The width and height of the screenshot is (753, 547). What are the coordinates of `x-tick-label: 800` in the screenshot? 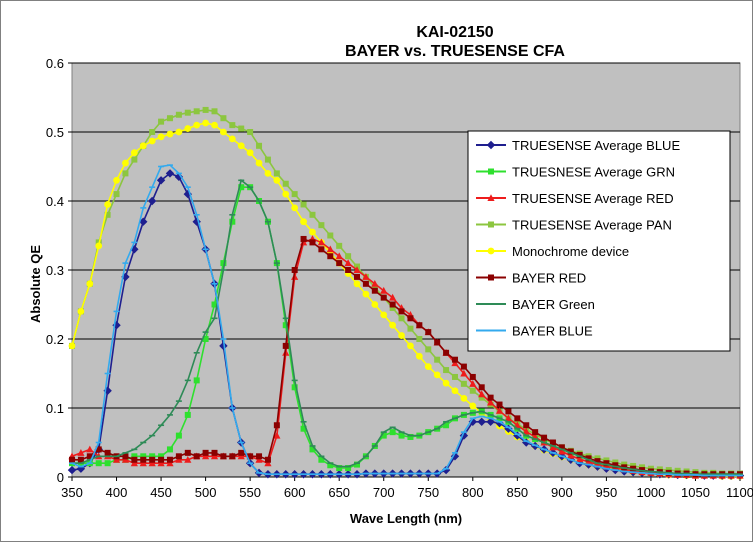 It's located at (473, 492).